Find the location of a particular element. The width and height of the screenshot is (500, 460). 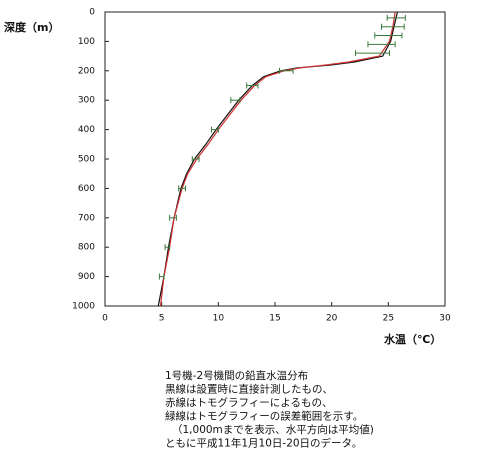

caption-line: 黒線は設置時に直接計測したもの、 is located at coordinates (249, 389).